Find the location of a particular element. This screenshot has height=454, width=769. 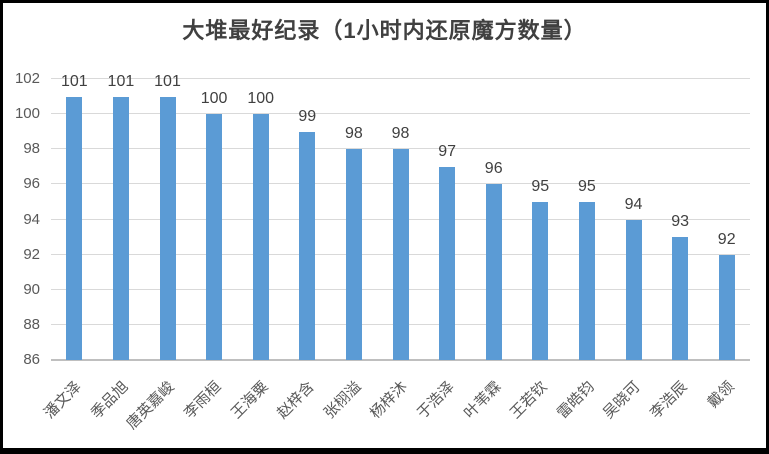

y-tick-label: 86 is located at coordinates (31, 359).